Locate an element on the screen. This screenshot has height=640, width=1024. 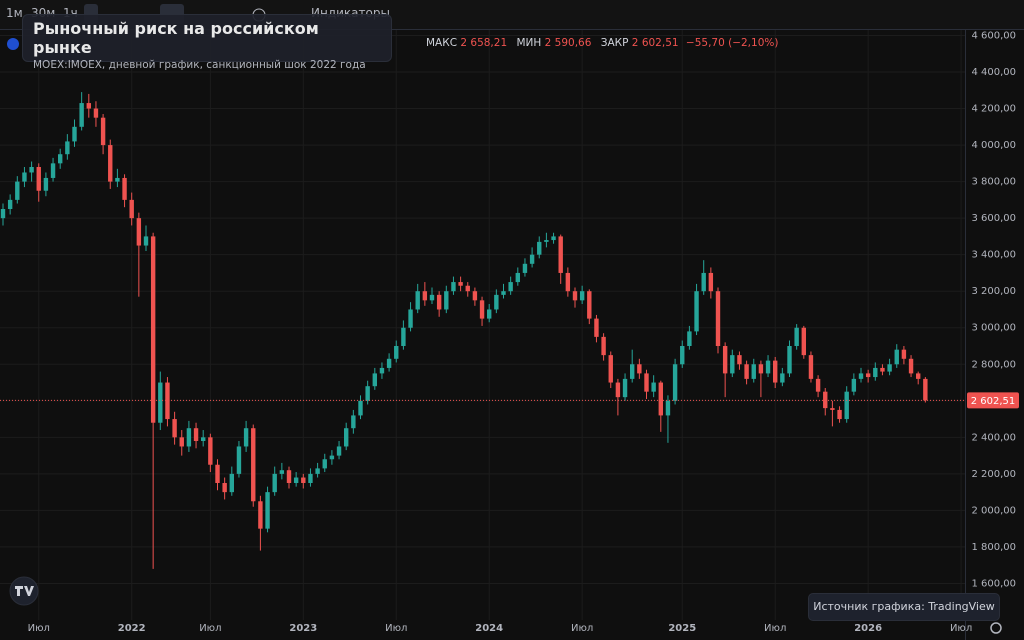
y-tick-label: 1 800,00 is located at coordinates (993, 547).